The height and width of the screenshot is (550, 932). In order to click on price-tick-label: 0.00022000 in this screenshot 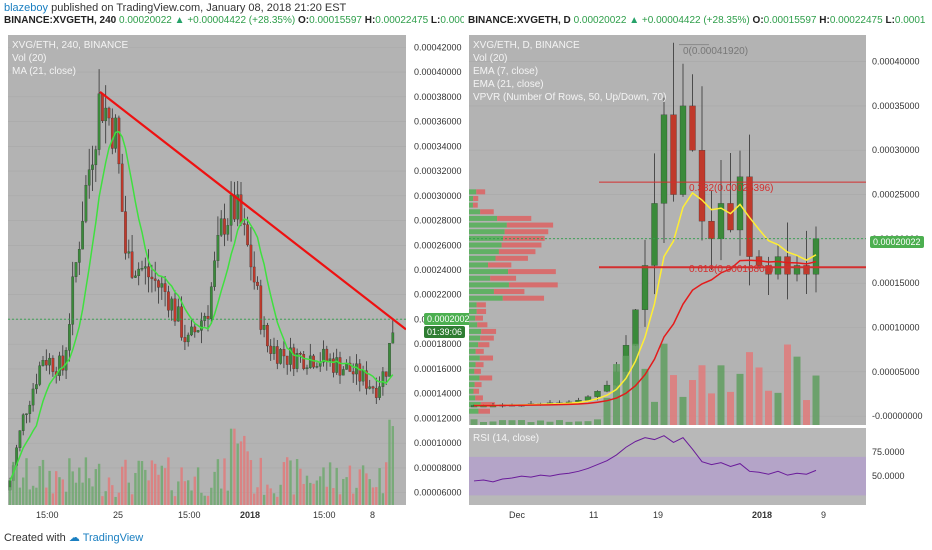, I will do `click(438, 295)`.